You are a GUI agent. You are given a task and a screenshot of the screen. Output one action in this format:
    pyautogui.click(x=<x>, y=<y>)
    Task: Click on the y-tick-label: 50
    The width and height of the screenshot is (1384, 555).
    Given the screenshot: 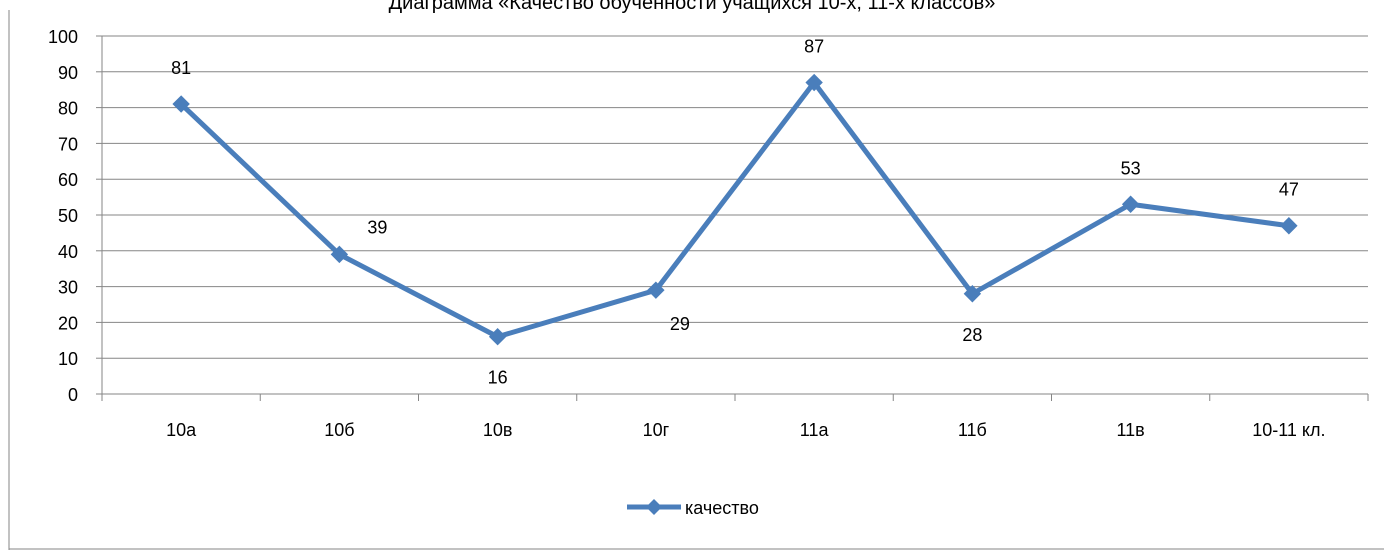 What is the action you would take?
    pyautogui.click(x=68, y=216)
    